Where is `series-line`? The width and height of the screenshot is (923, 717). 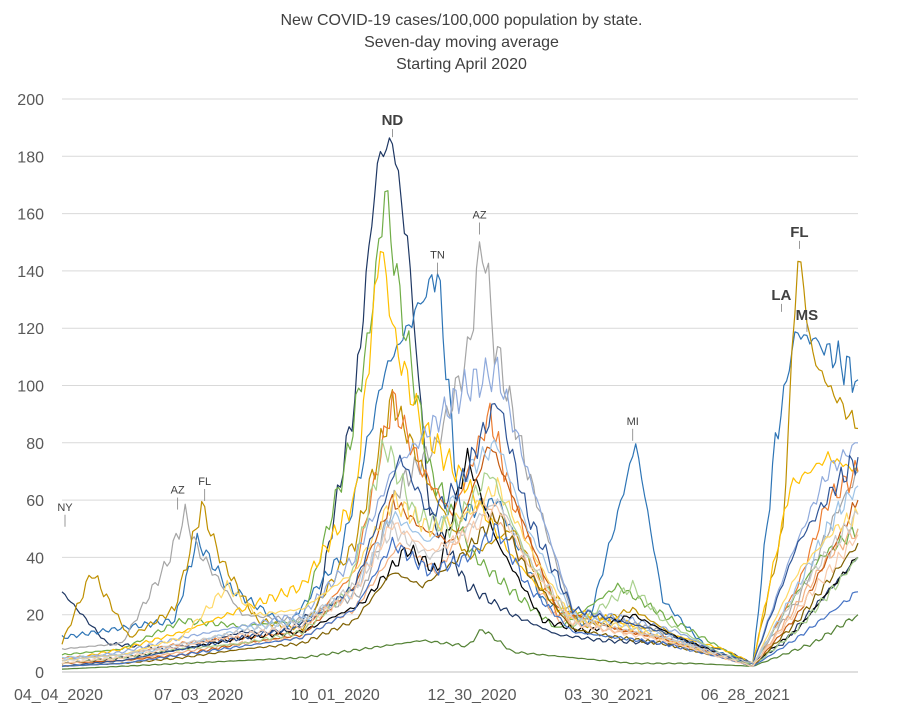
series-line is located at coordinates (460, 642).